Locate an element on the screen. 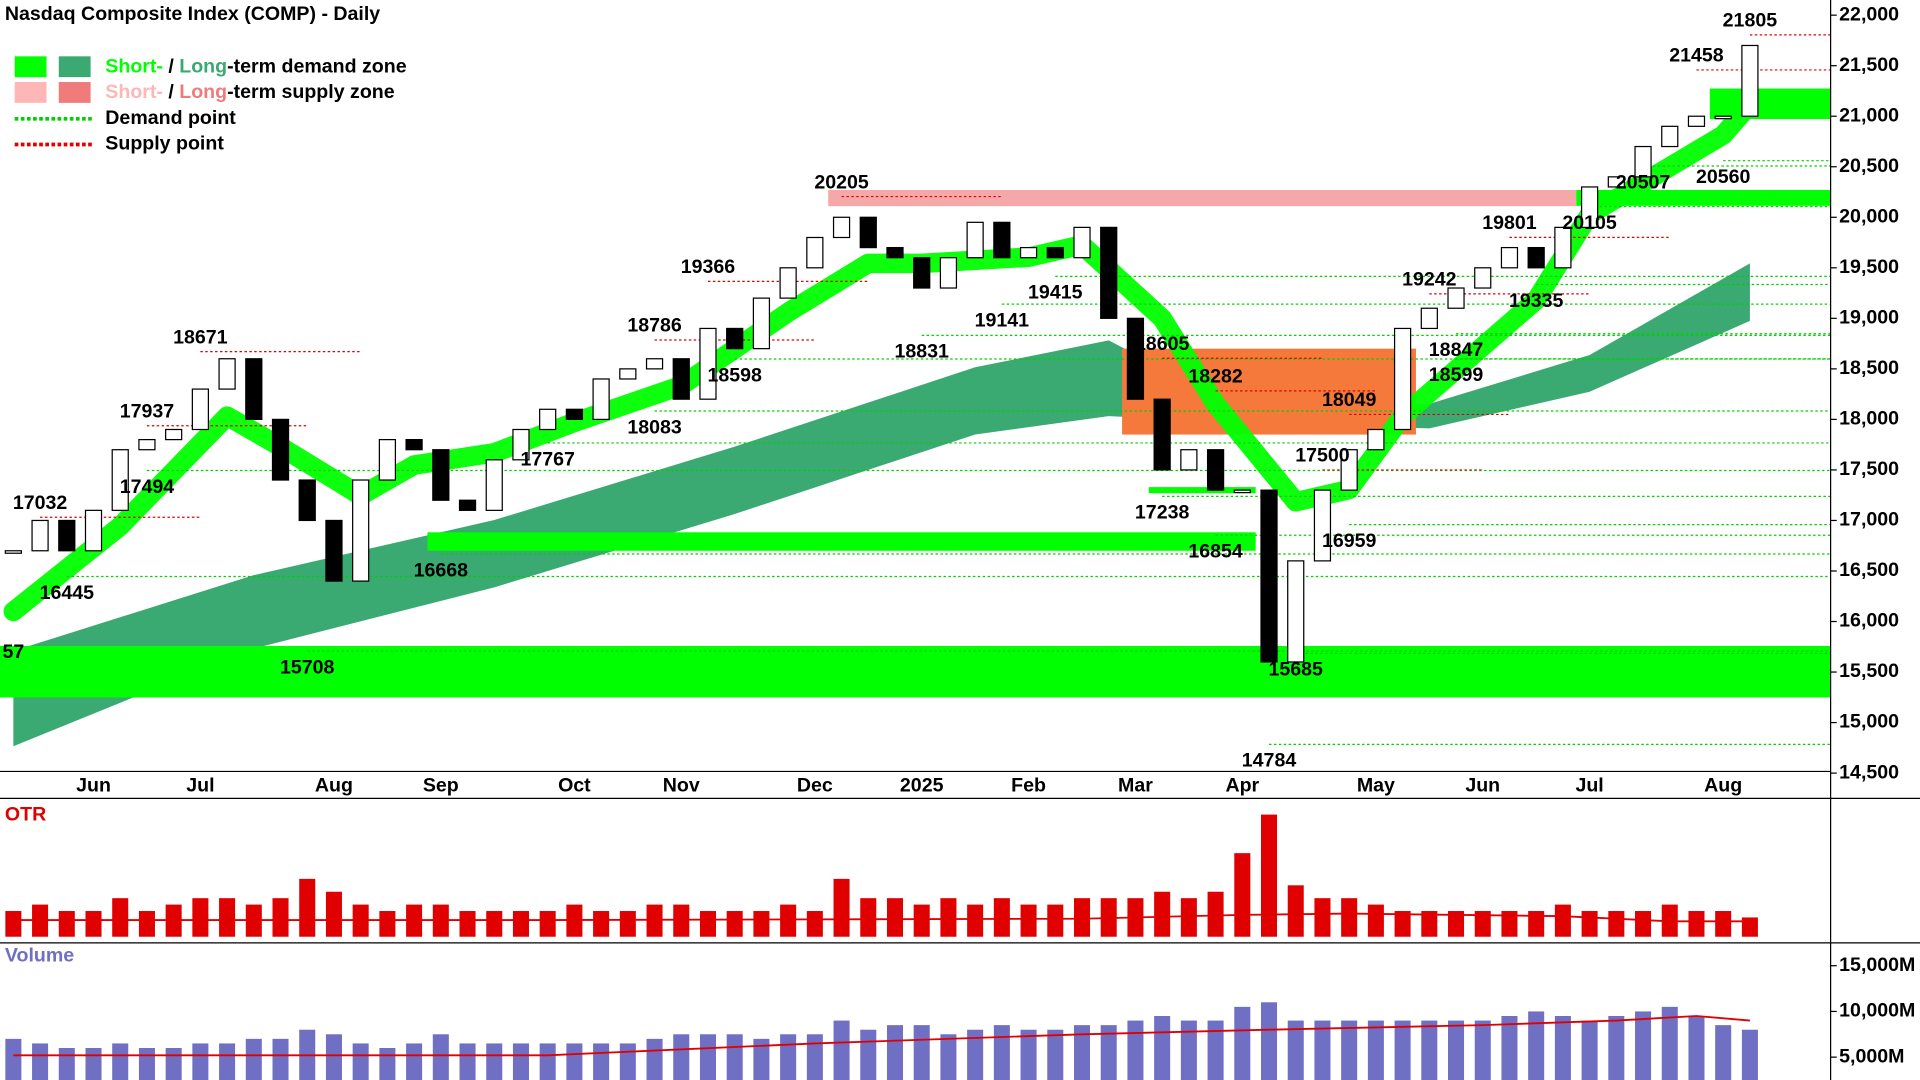 The image size is (1920, 1080). y-tick-label: 22,000 is located at coordinates (1869, 14).